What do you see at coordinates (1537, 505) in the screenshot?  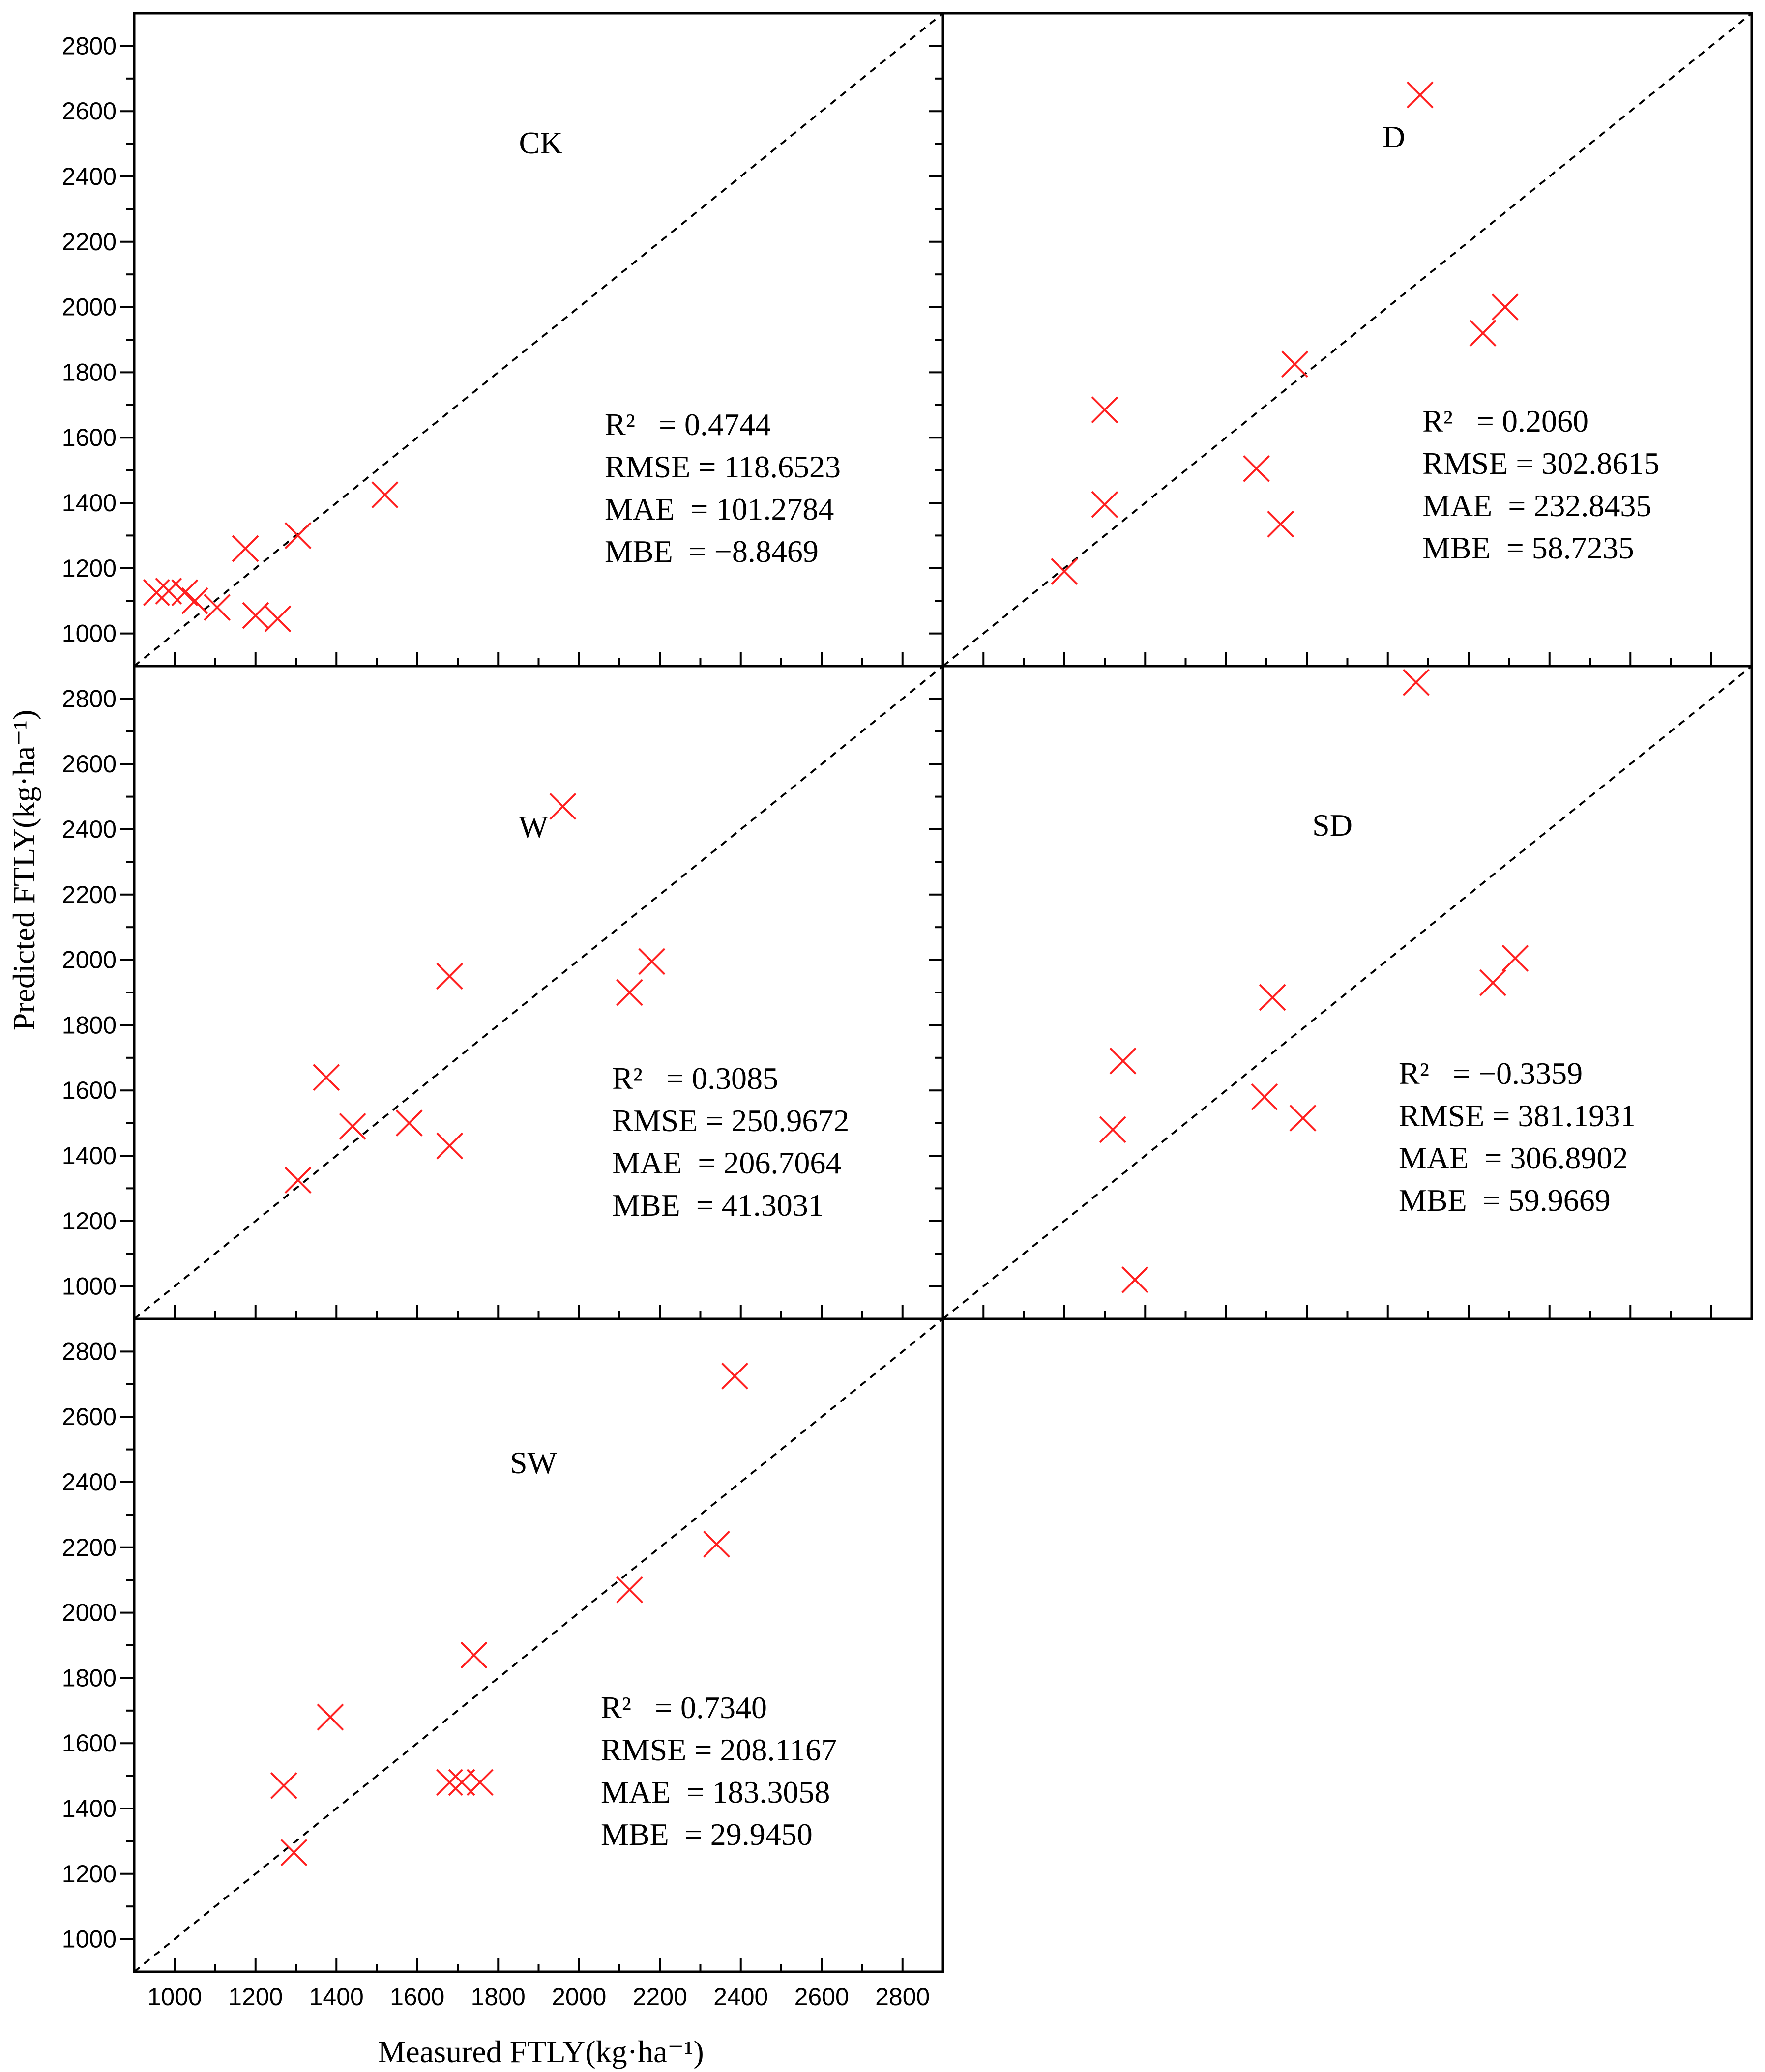 I see `metric-line: MAE = 232.8435` at bounding box center [1537, 505].